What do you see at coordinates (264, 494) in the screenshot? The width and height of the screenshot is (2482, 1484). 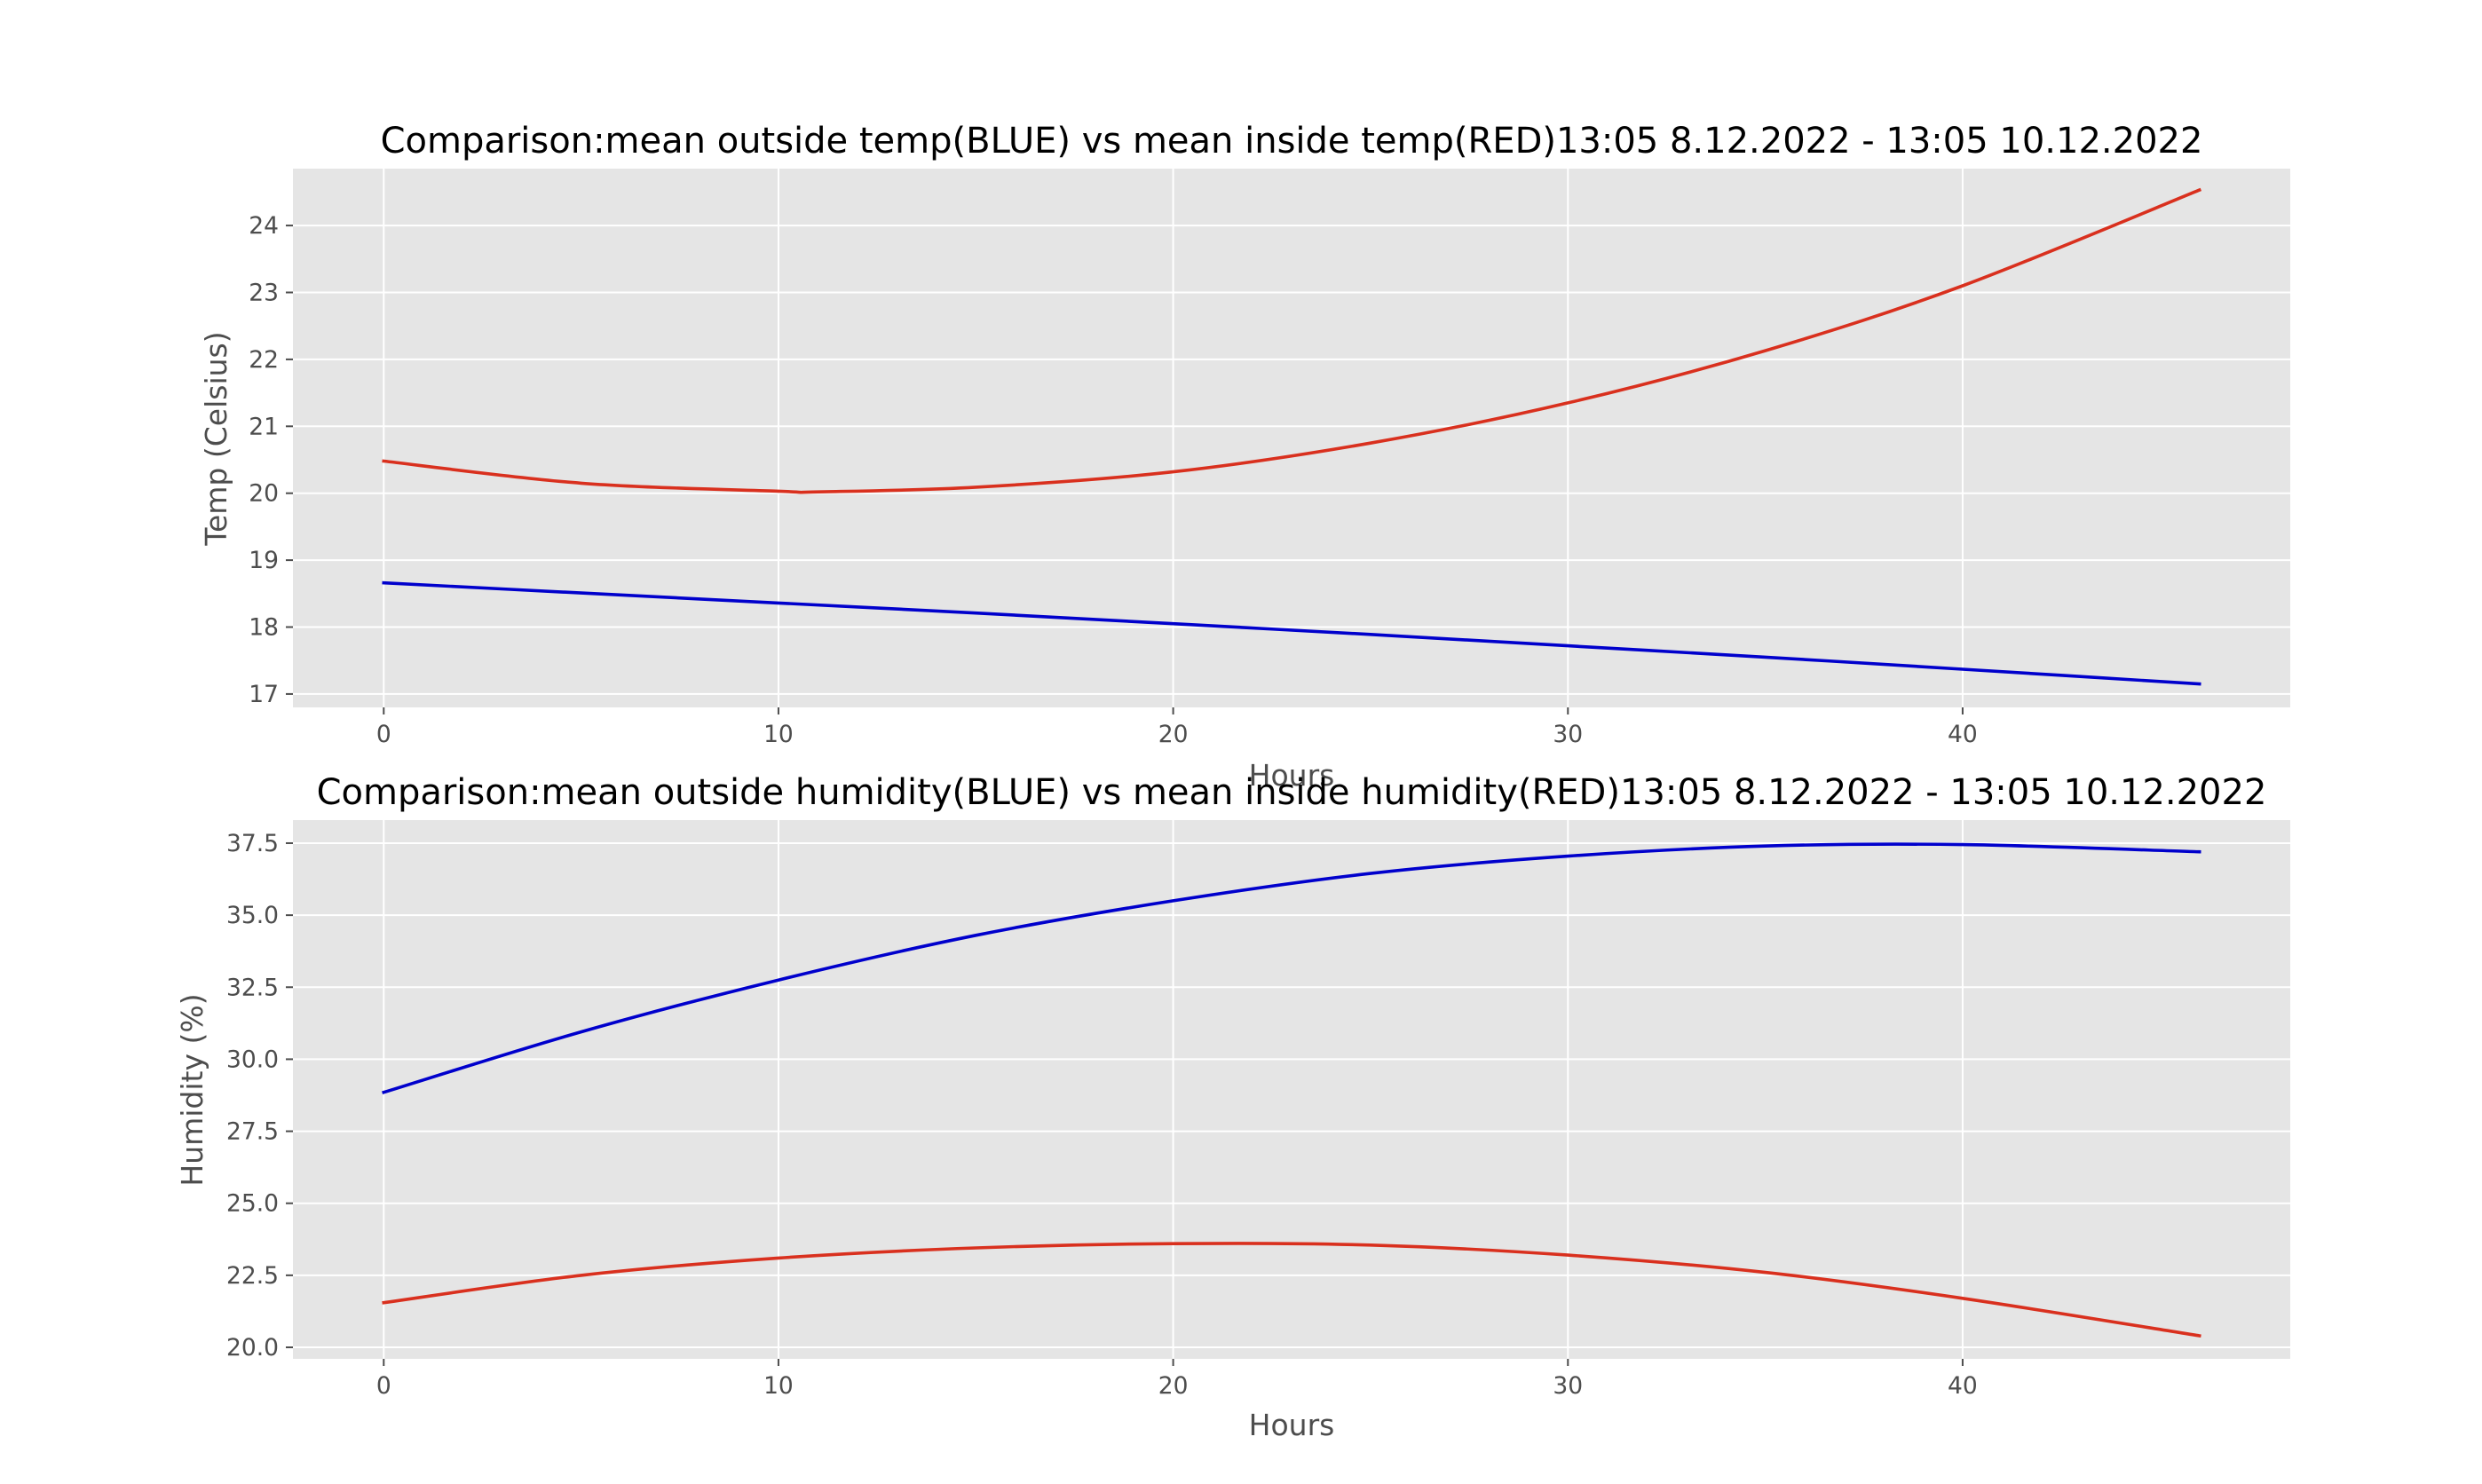 I see `y-tick-label: 20` at bounding box center [264, 494].